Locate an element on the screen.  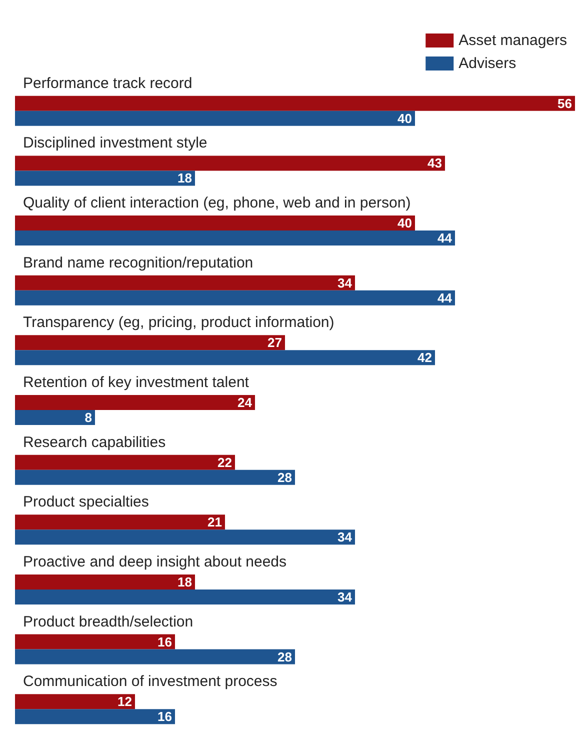
data-label: 24 is located at coordinates (245, 402).